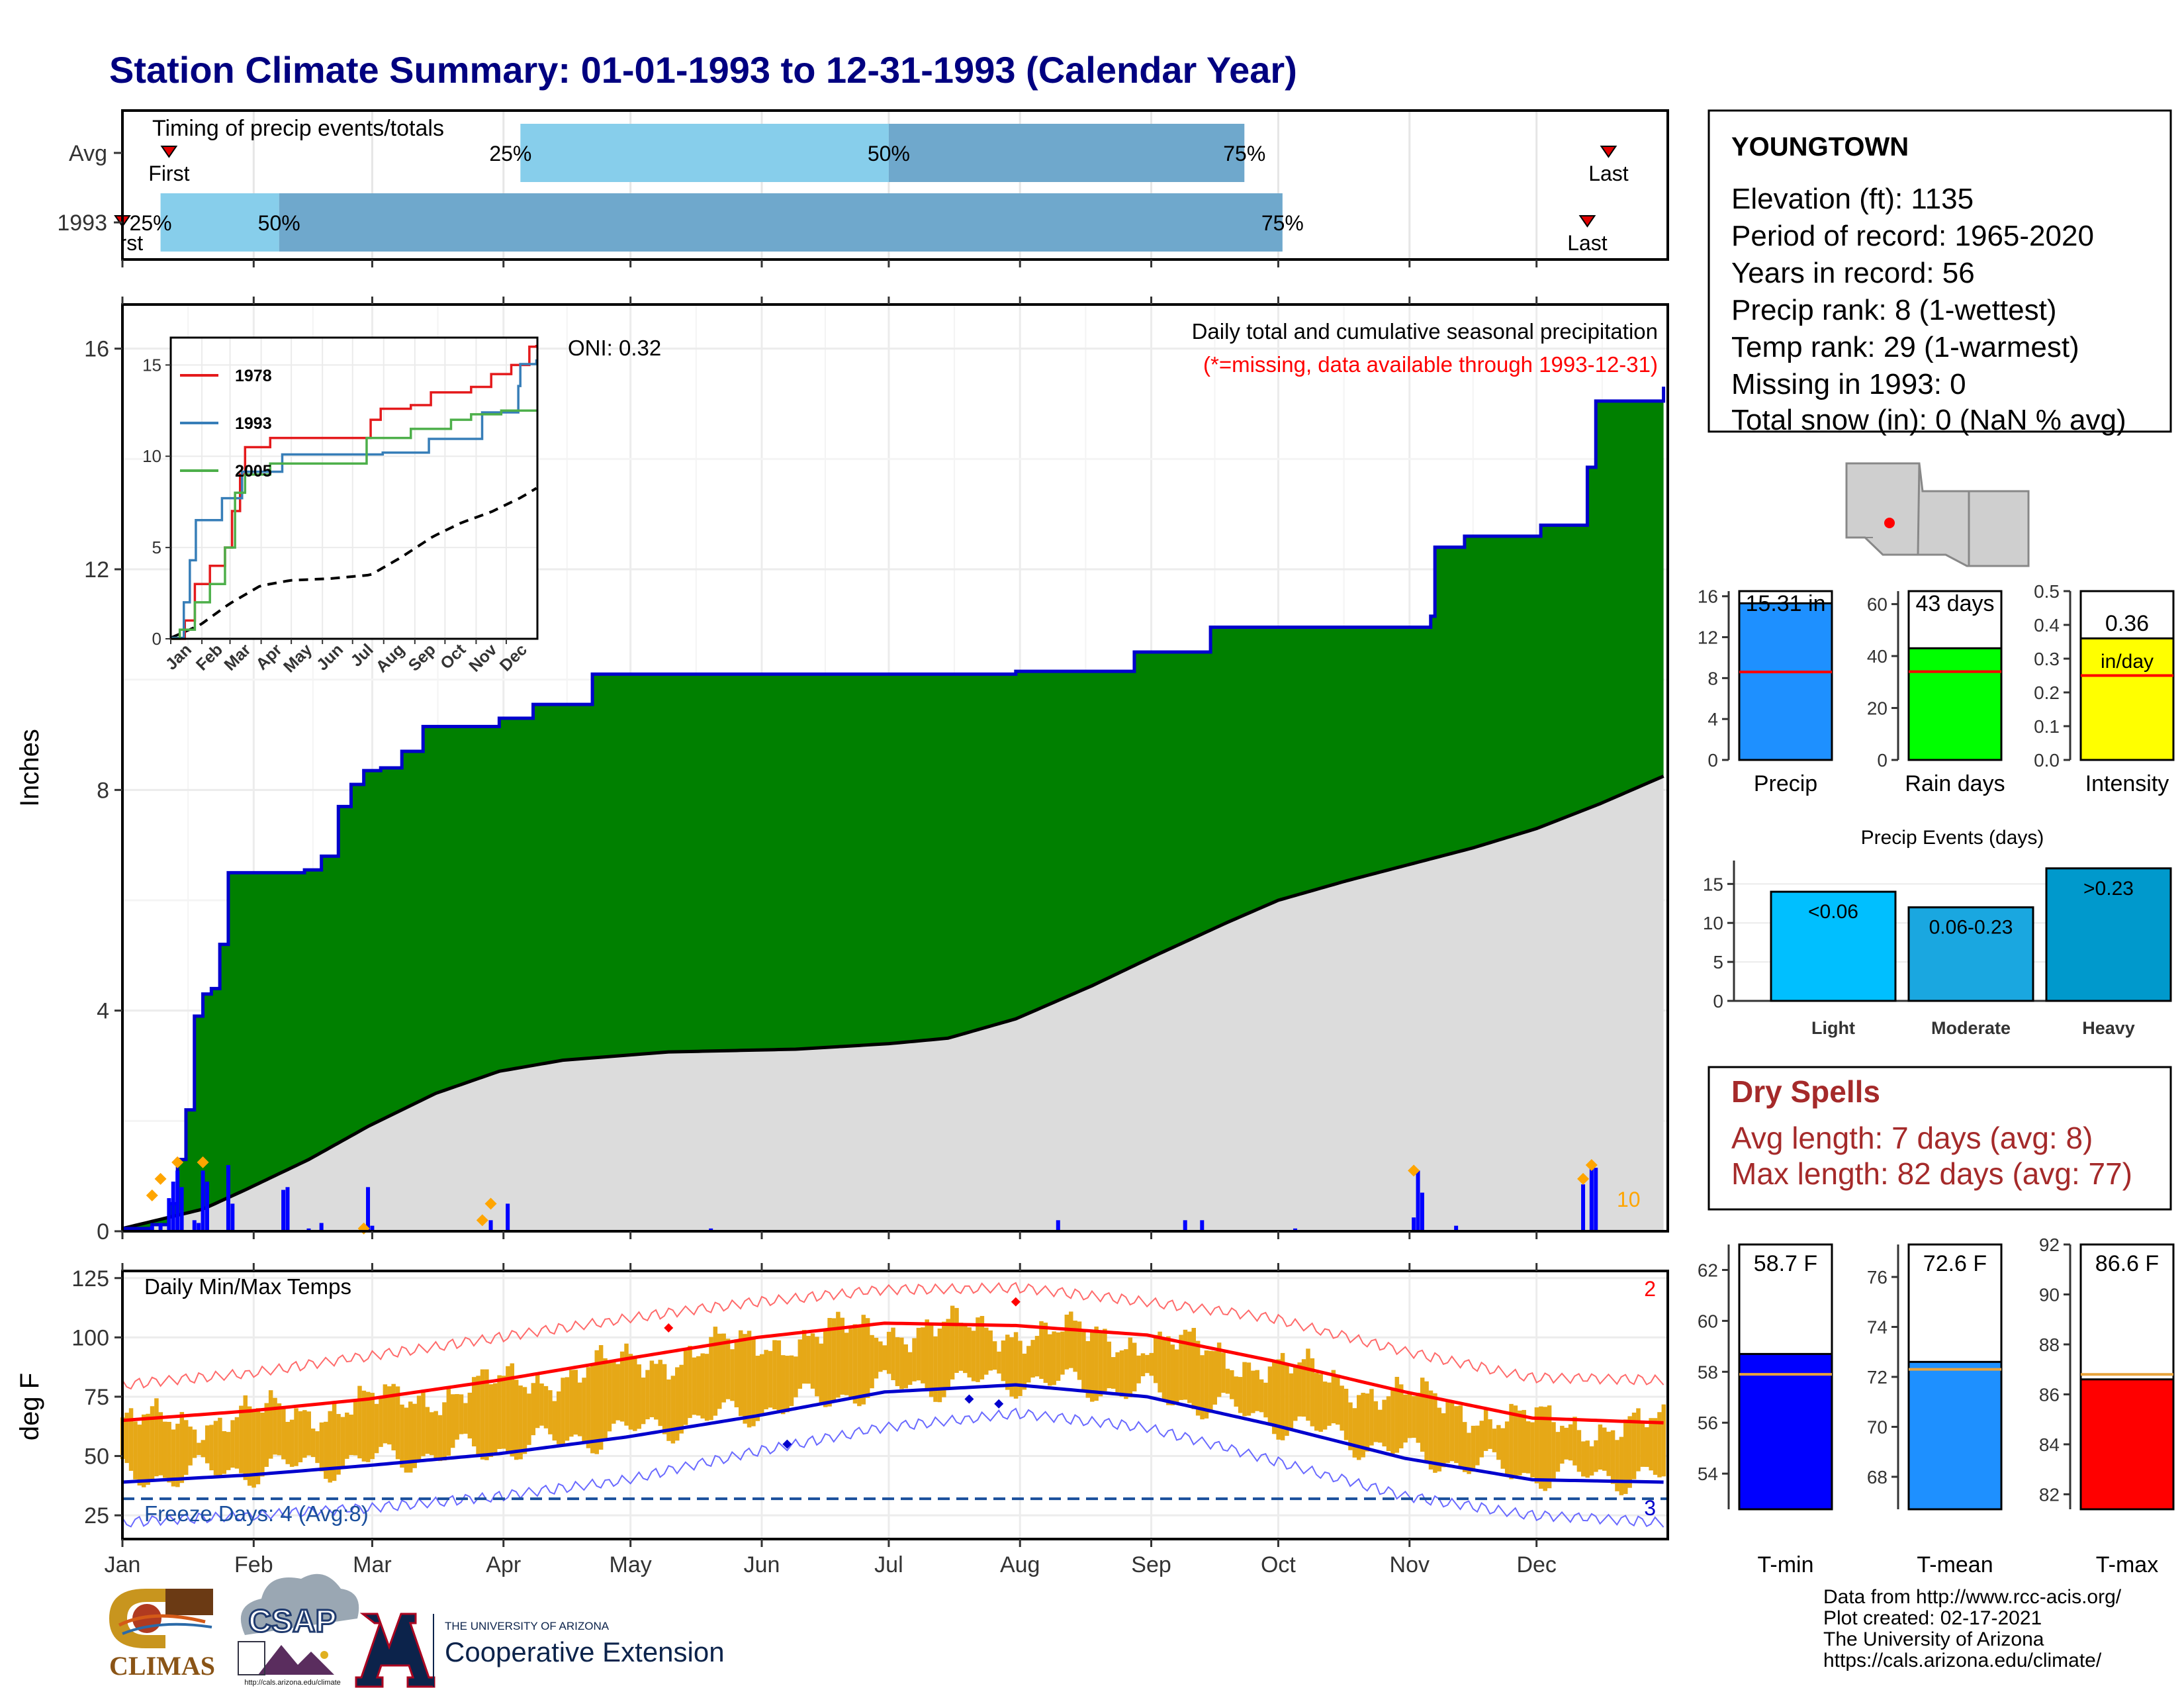 This screenshot has width=2184, height=1688. I want to click on summary-ytick-label: 20, so click(1877, 708).